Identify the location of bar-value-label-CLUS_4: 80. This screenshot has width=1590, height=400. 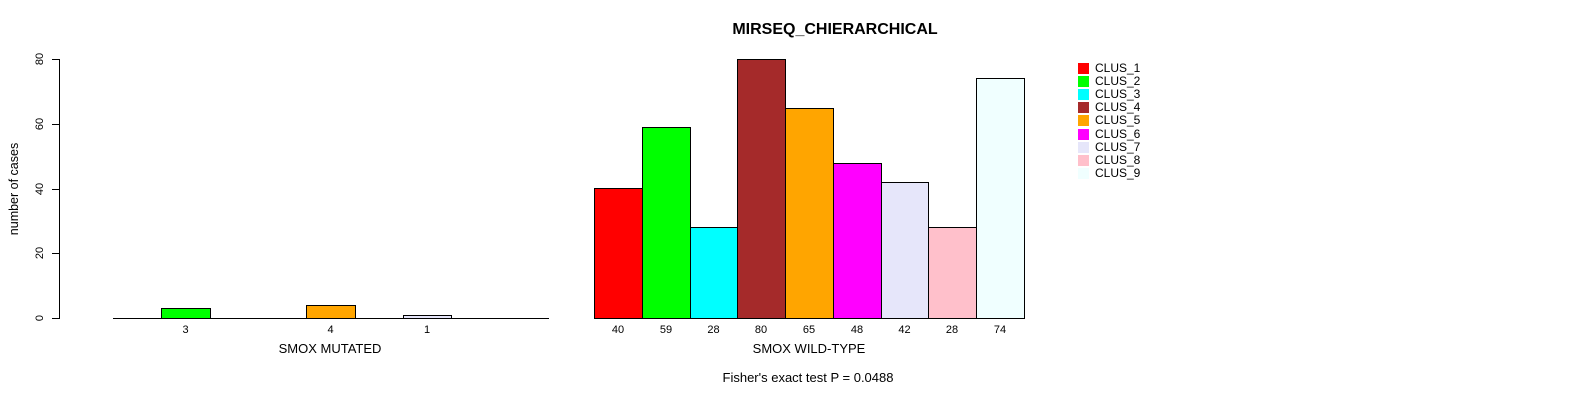
(761, 330).